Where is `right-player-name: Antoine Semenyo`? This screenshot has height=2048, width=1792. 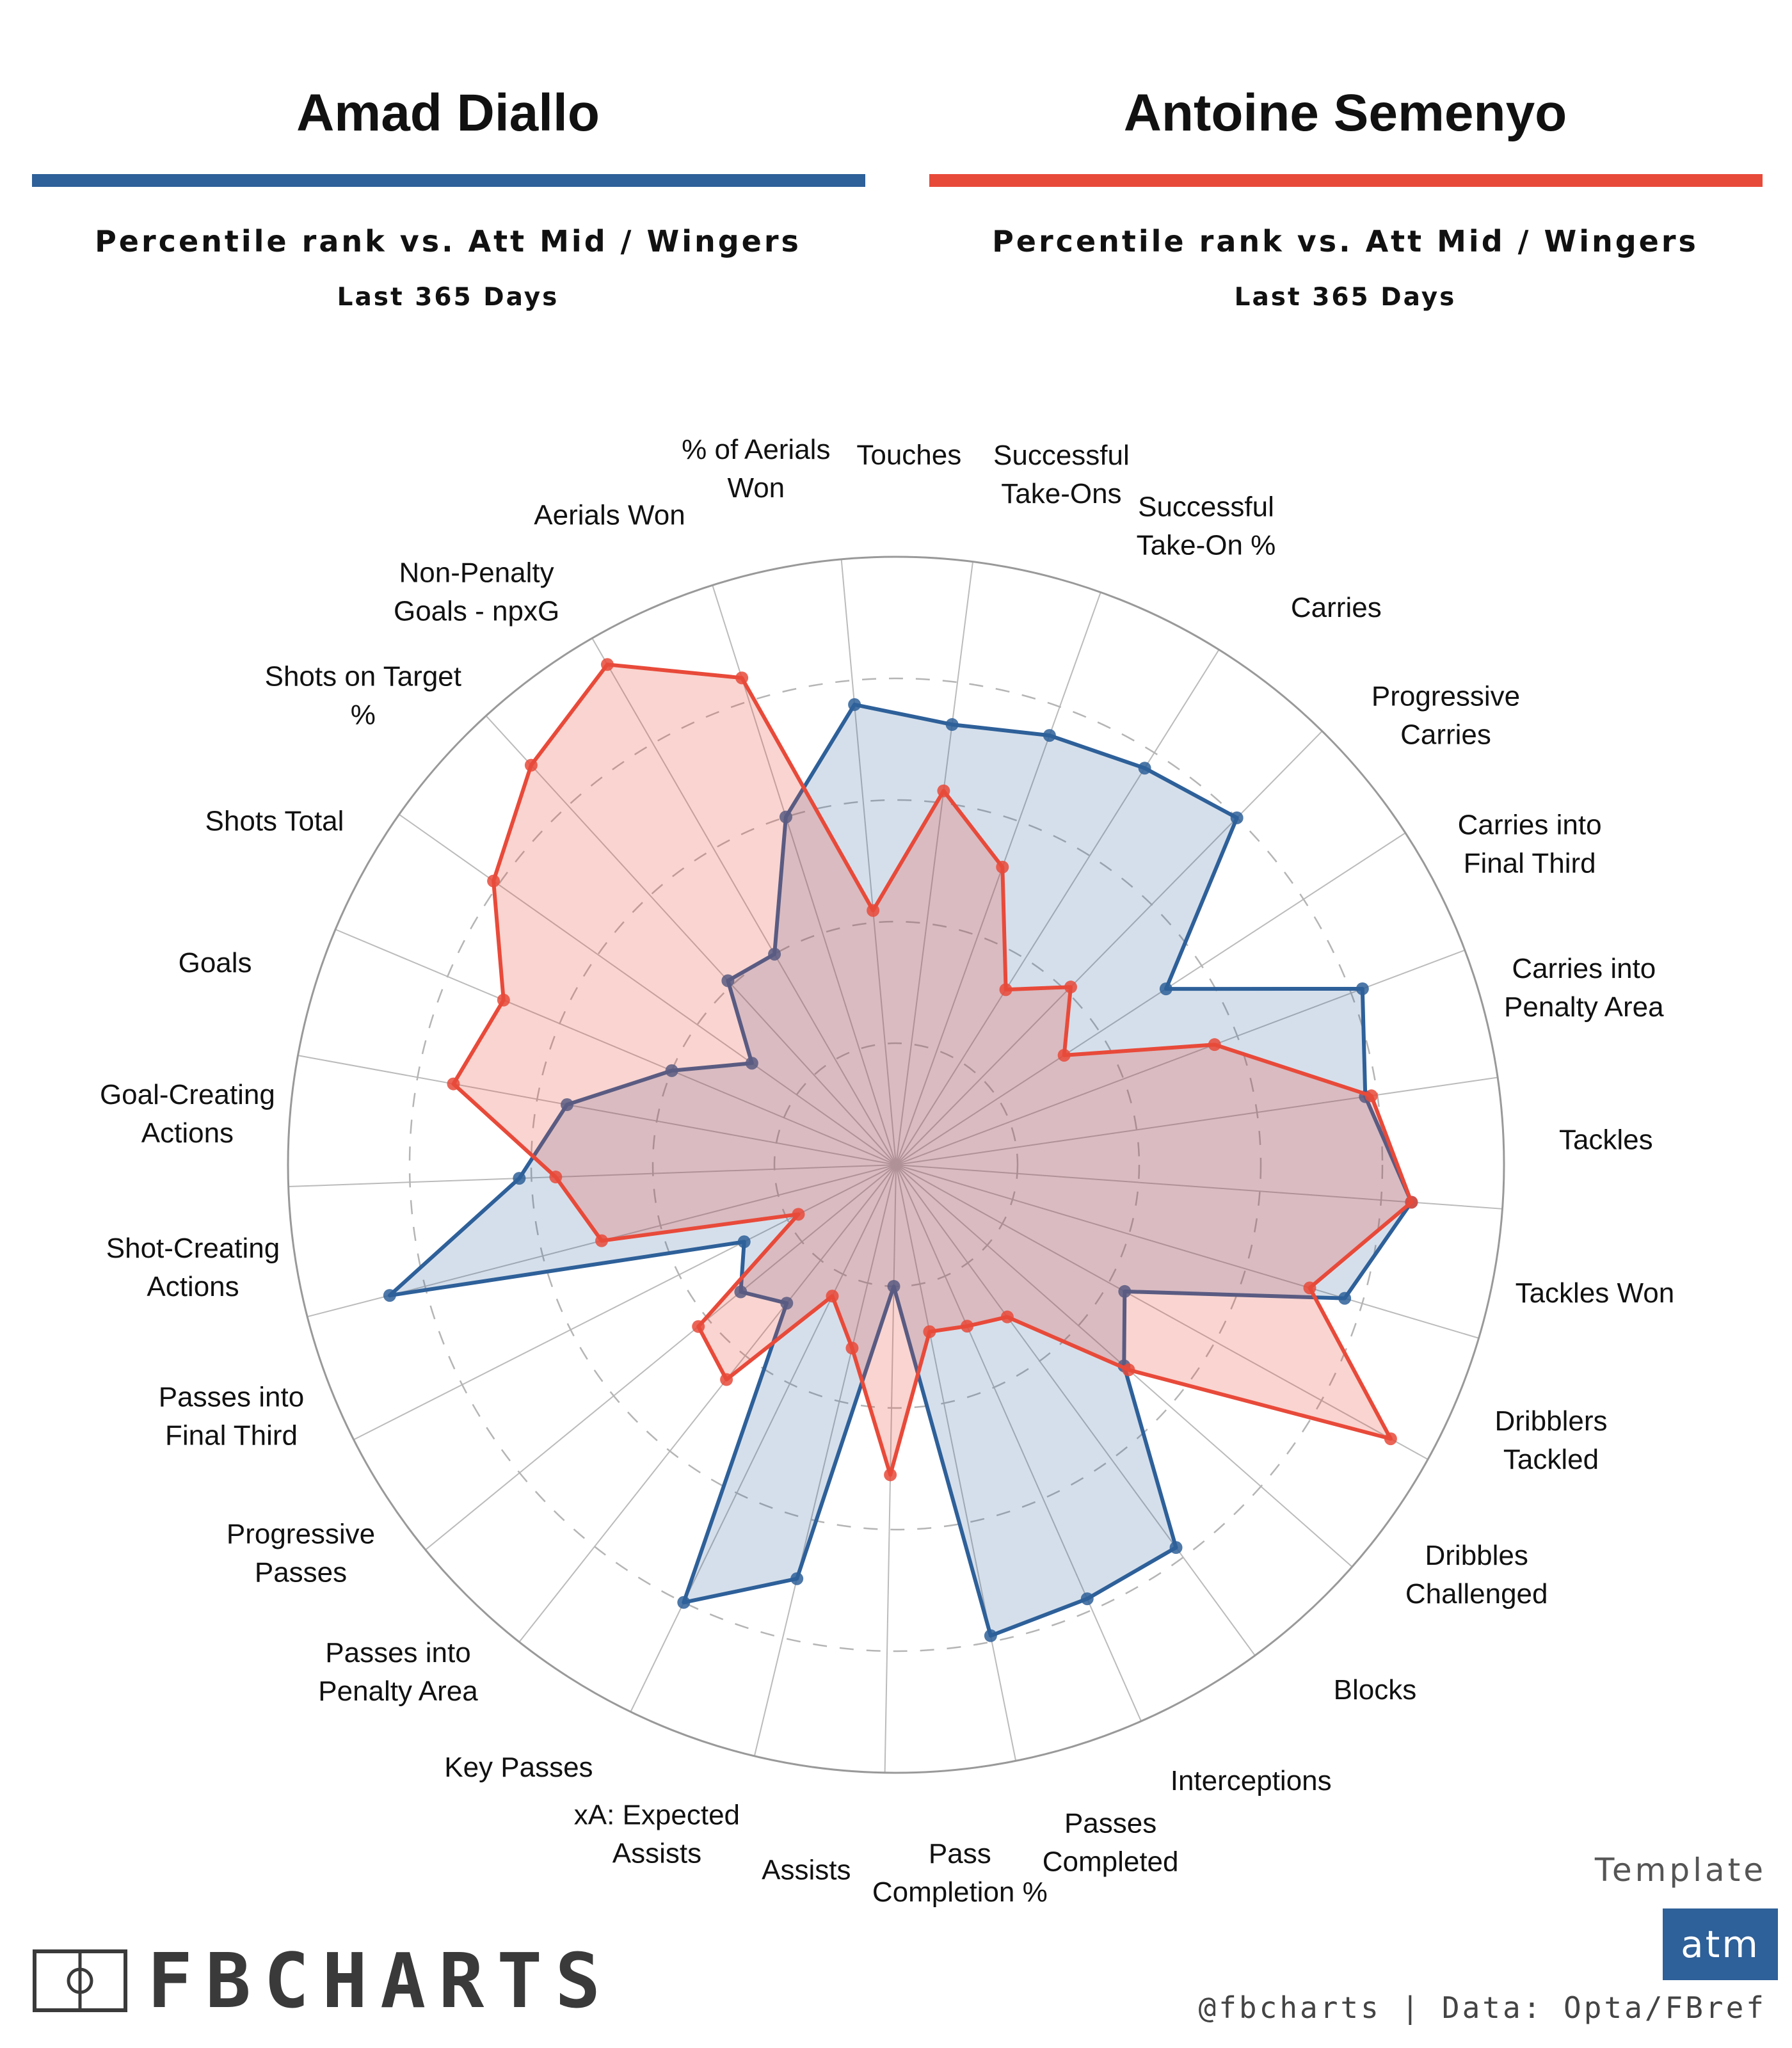 right-player-name: Antoine Semenyo is located at coordinates (1345, 113).